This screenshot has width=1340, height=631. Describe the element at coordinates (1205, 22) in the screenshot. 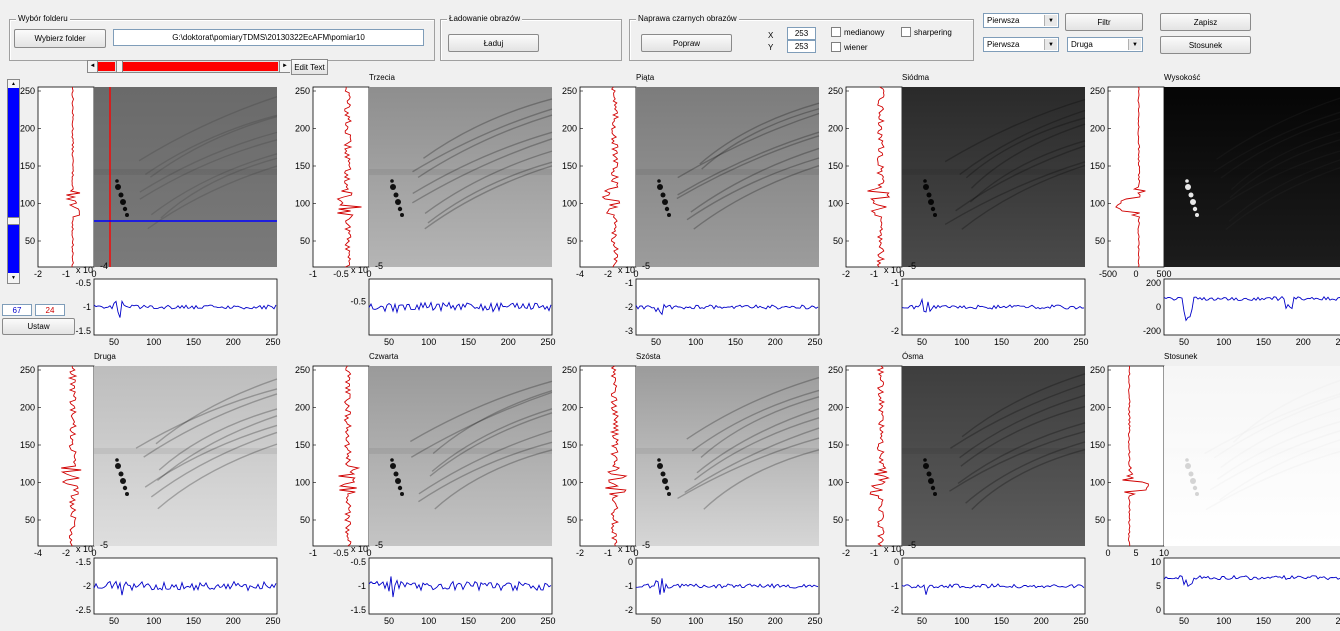

I see `save-button: Zapisz` at that location.